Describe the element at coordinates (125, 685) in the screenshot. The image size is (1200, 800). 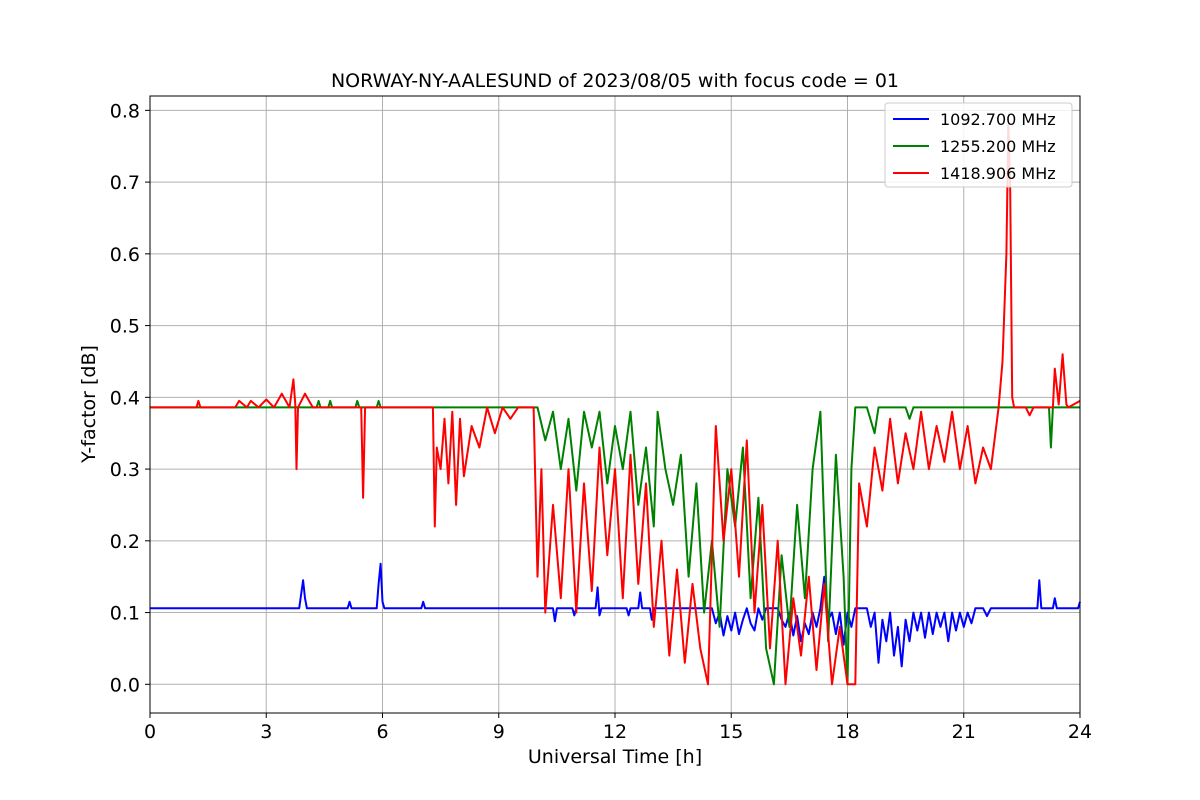
I see `y-tick-label: 0.0` at that location.